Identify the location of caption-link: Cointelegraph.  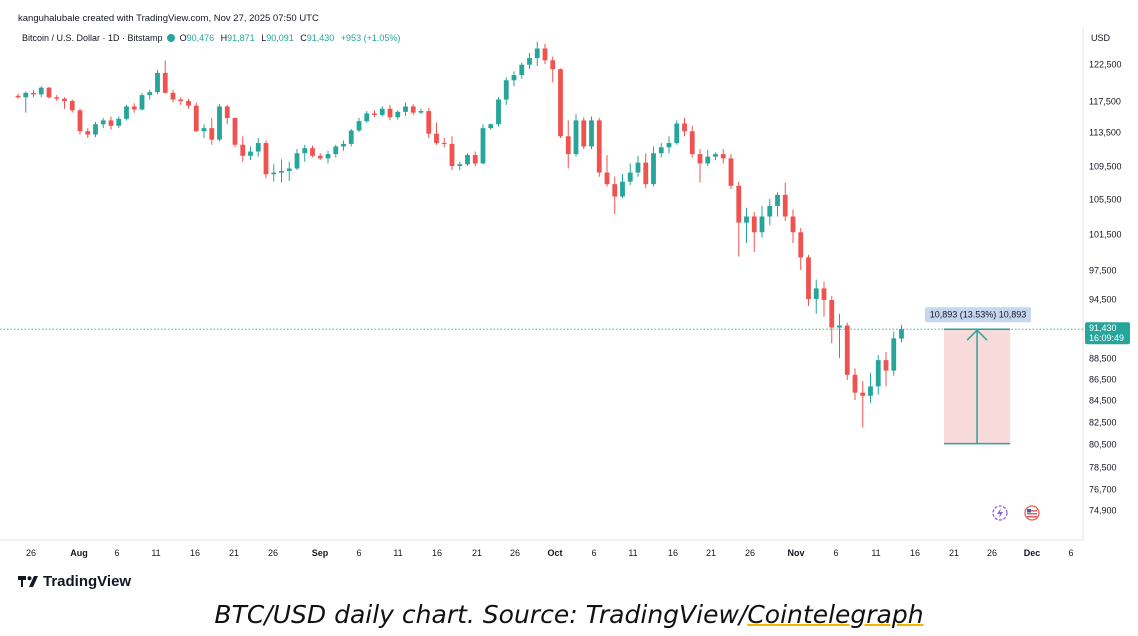
(835, 614).